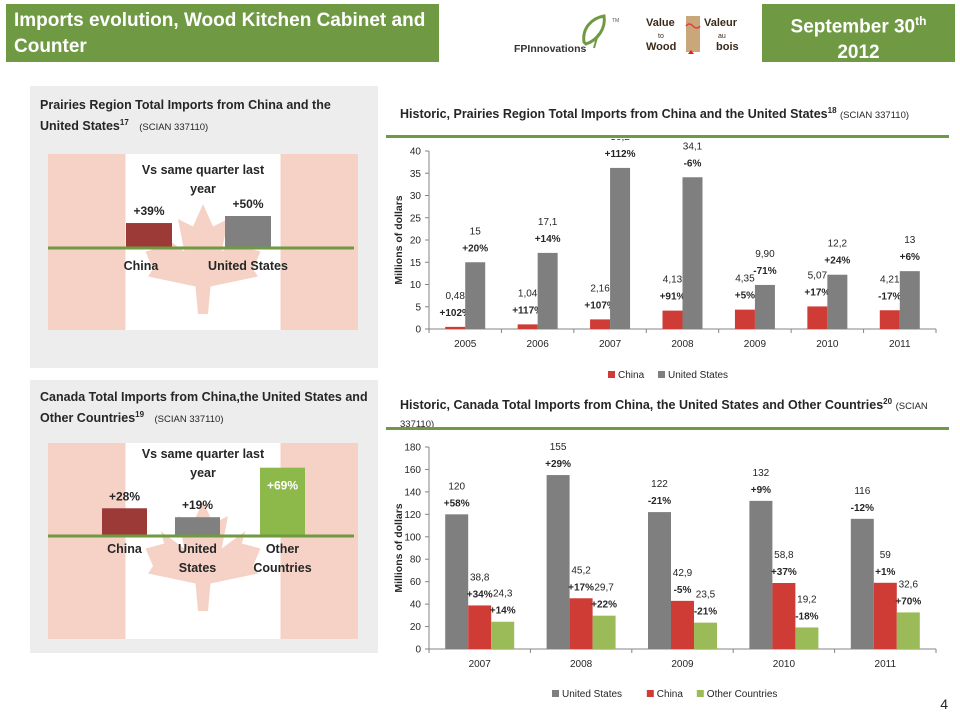  I want to click on logo-wood-grain-icon, so click(693, 34).